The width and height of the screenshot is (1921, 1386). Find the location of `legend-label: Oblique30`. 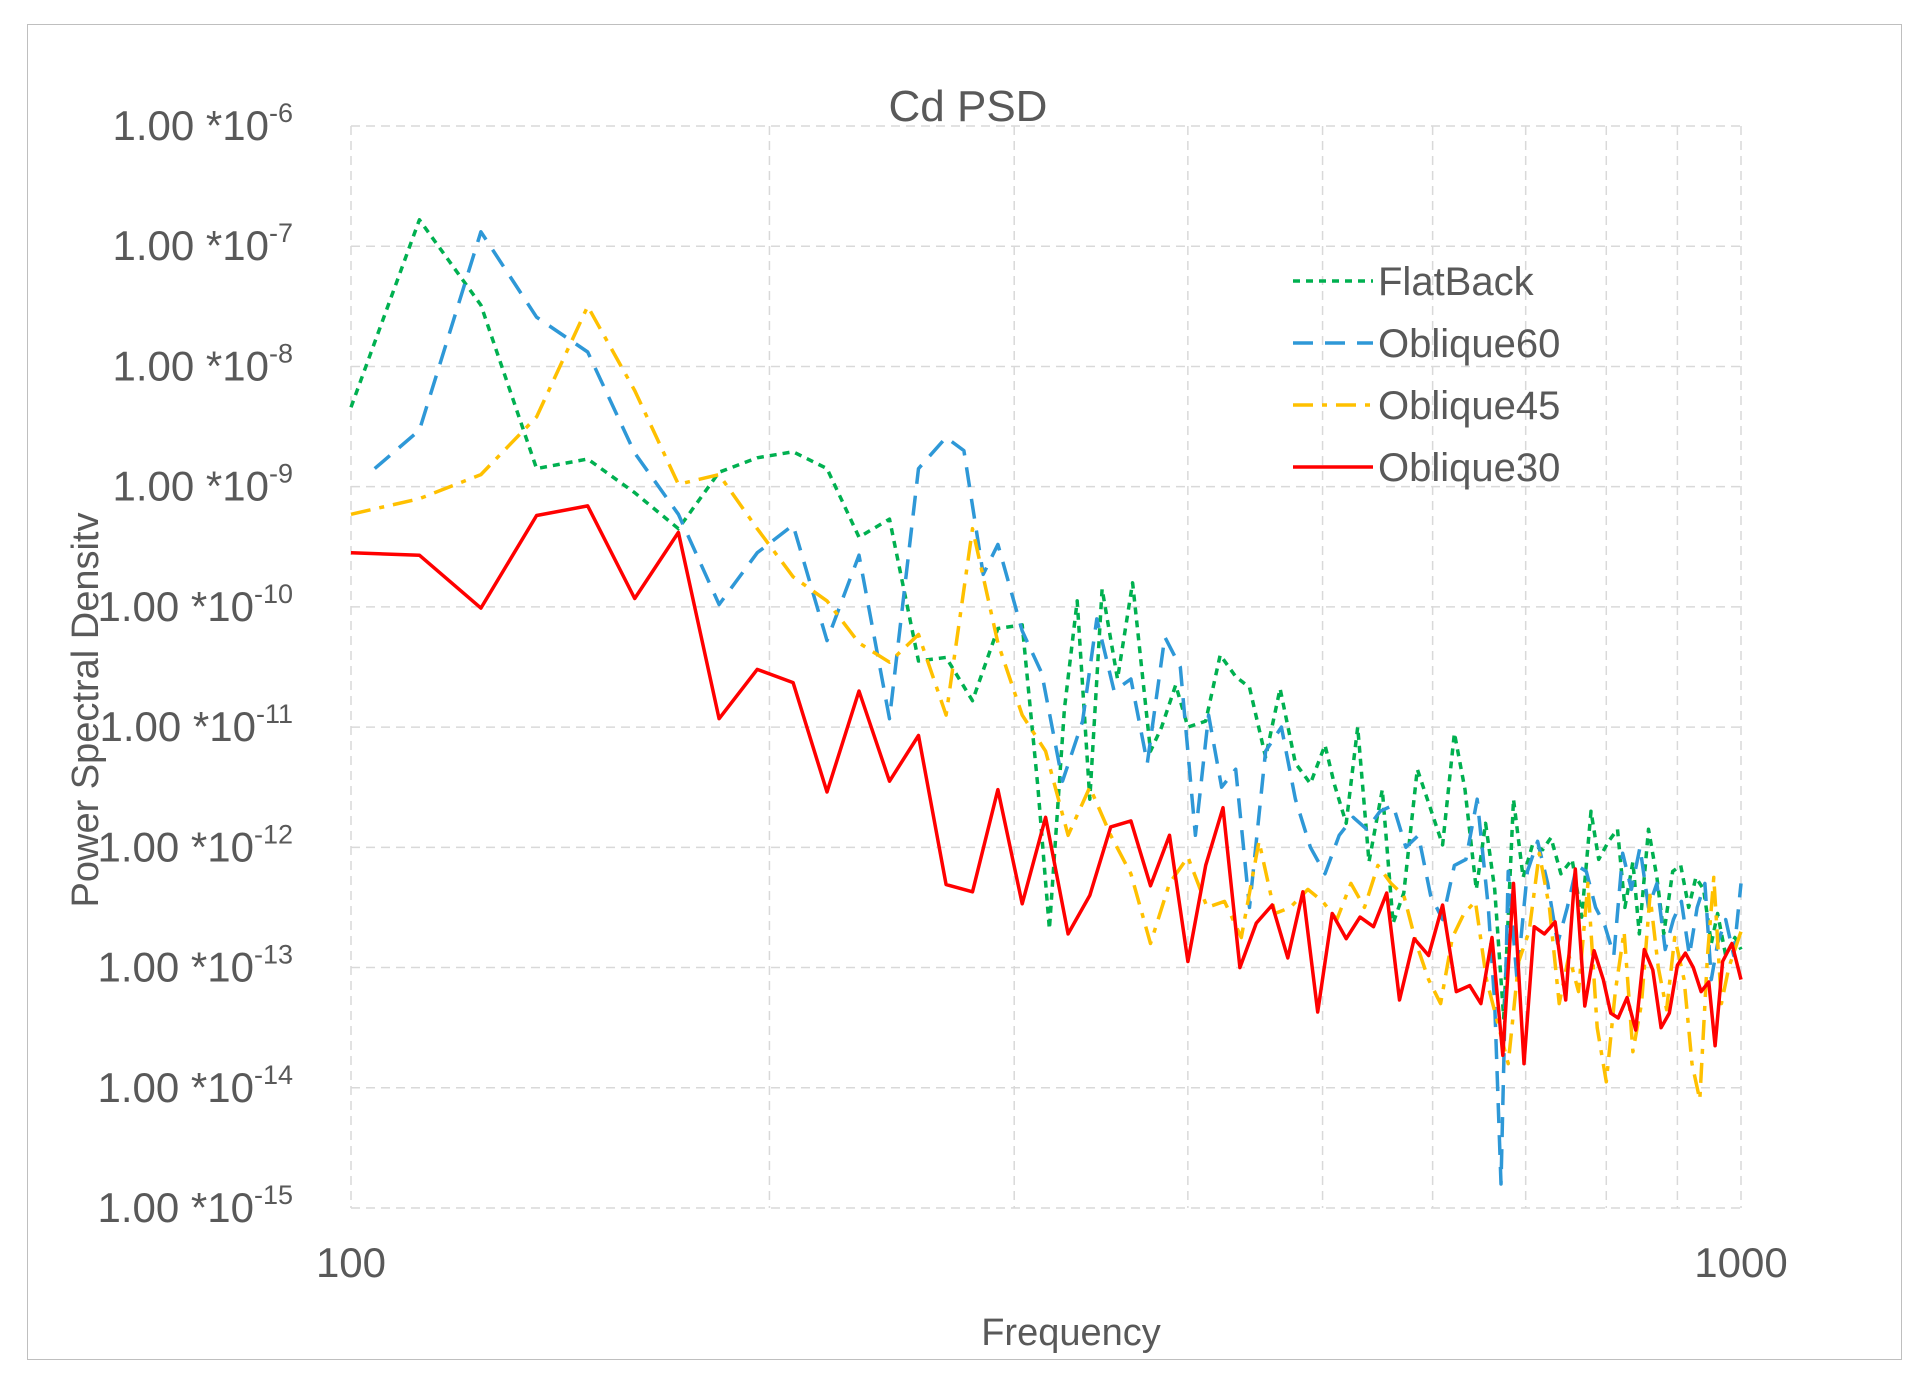

legend-label: Oblique30 is located at coordinates (1469, 468).